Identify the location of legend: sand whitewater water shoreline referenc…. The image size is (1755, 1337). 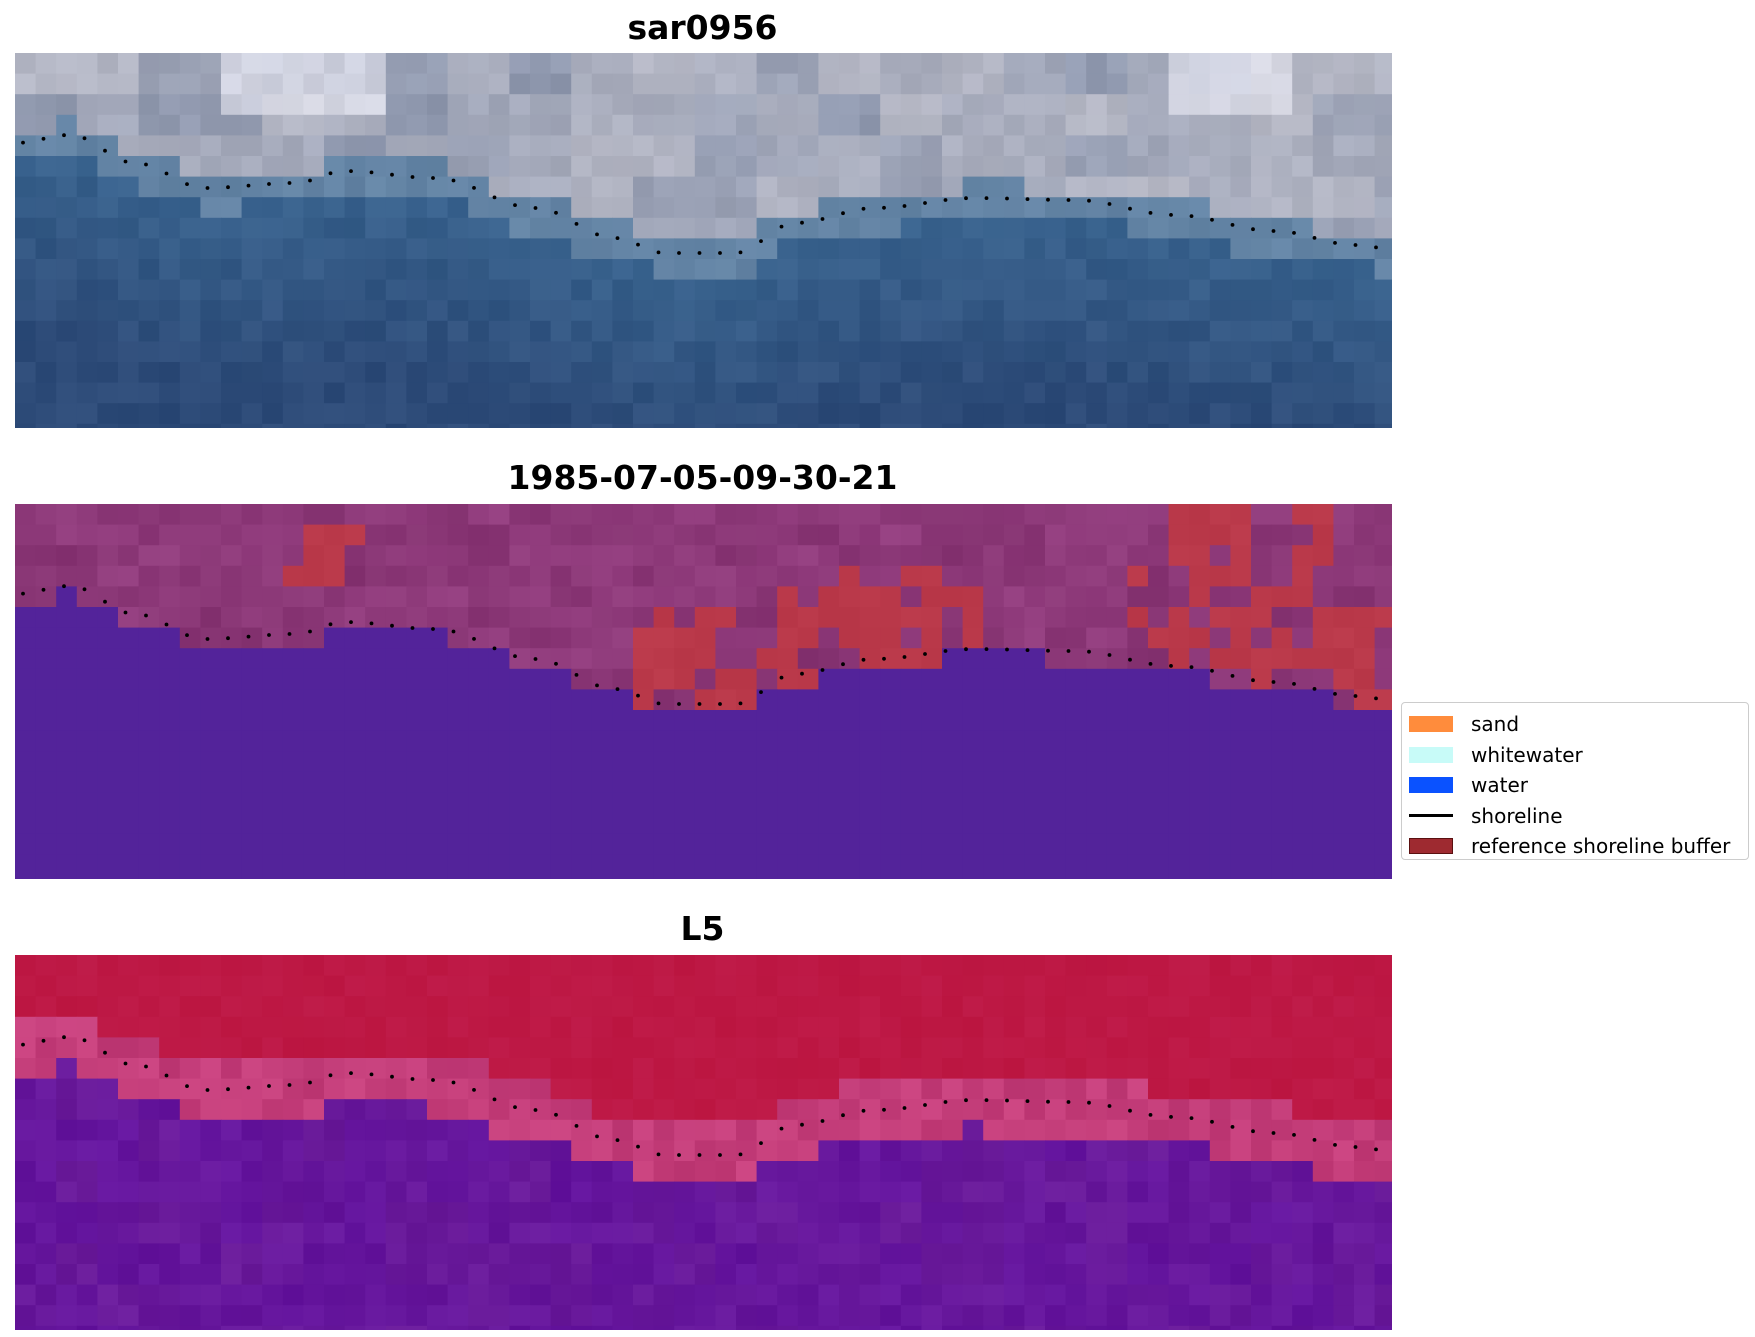
(1575, 781).